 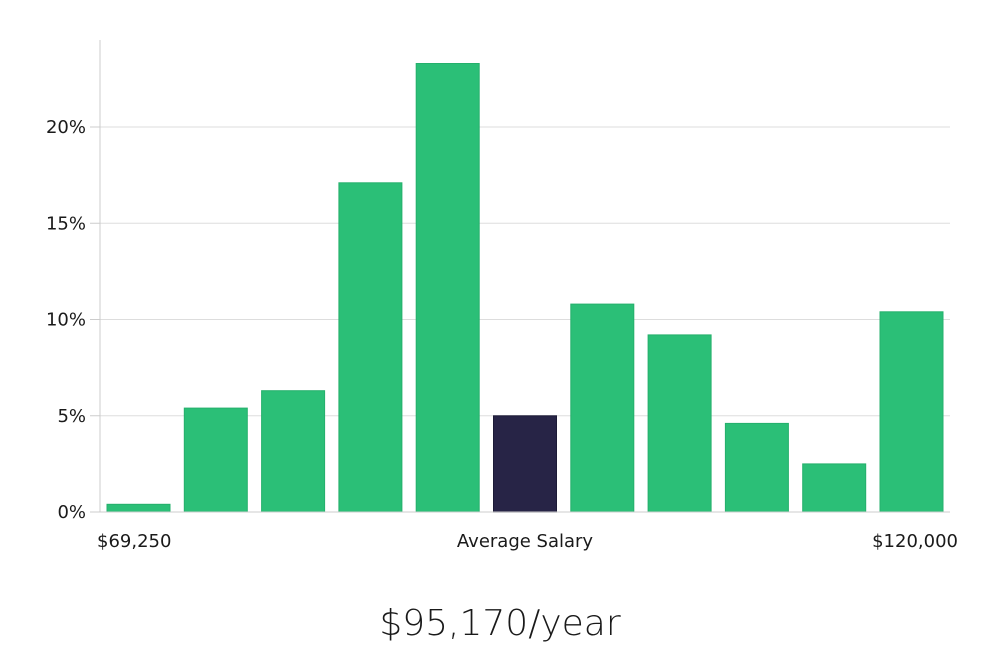 What do you see at coordinates (525, 464) in the screenshot?
I see `bar-highlight` at bounding box center [525, 464].